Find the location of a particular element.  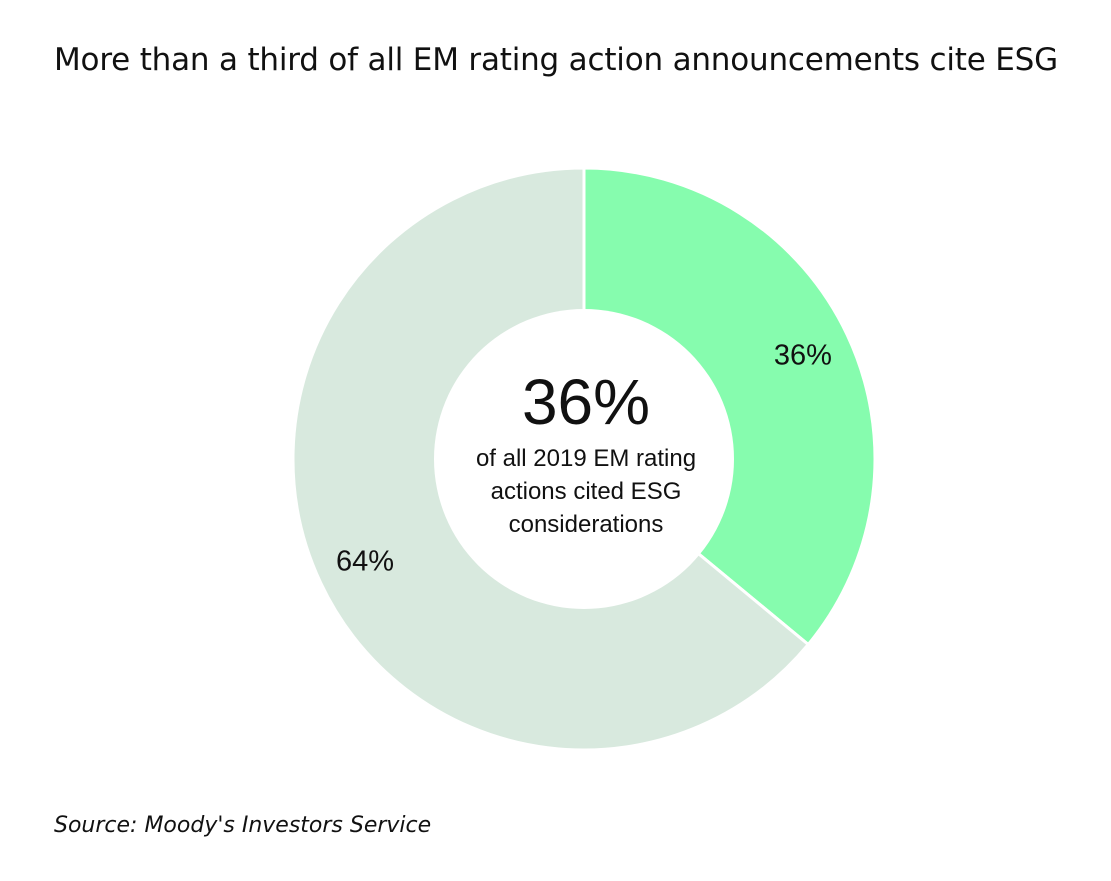

donut-hole is located at coordinates (584, 459).